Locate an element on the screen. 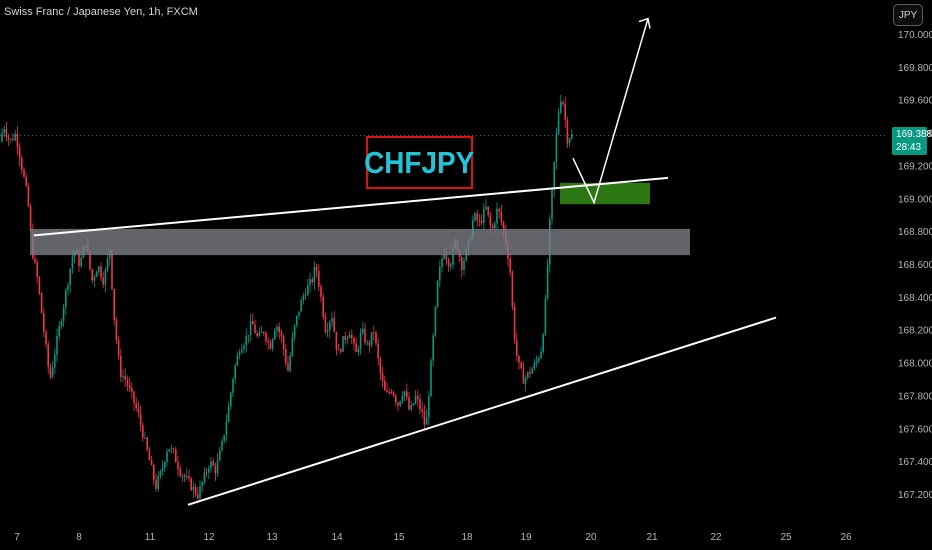  price-tick-label: 168.600 is located at coordinates (915, 265).